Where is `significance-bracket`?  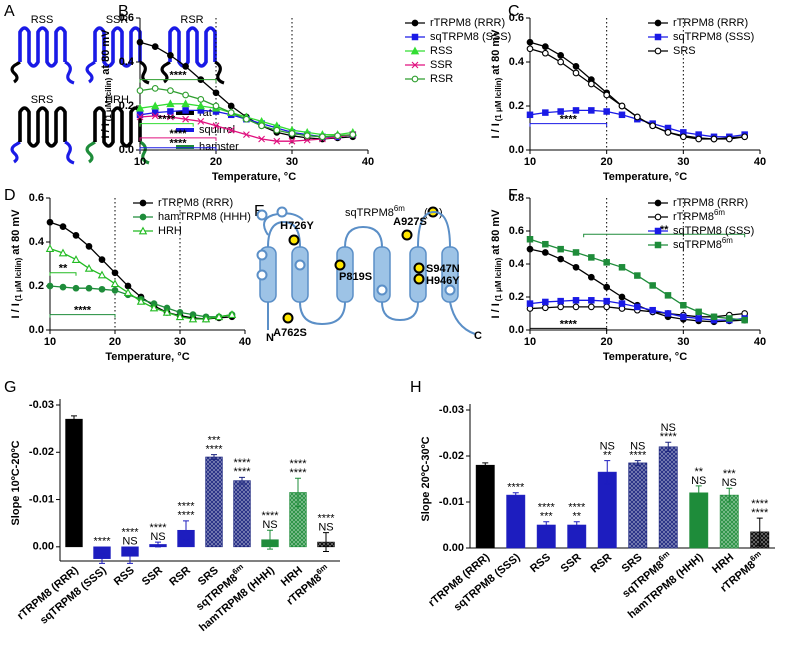 significance-bracket is located at coordinates (178, 149).